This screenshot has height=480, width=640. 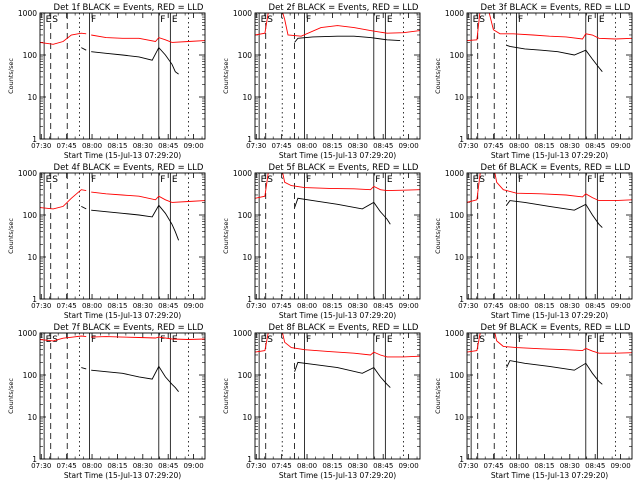 What do you see at coordinates (129, 8) in the screenshot?
I see `chart-title: Det 1f BLACK = Events, RED = LLD` at bounding box center [129, 8].